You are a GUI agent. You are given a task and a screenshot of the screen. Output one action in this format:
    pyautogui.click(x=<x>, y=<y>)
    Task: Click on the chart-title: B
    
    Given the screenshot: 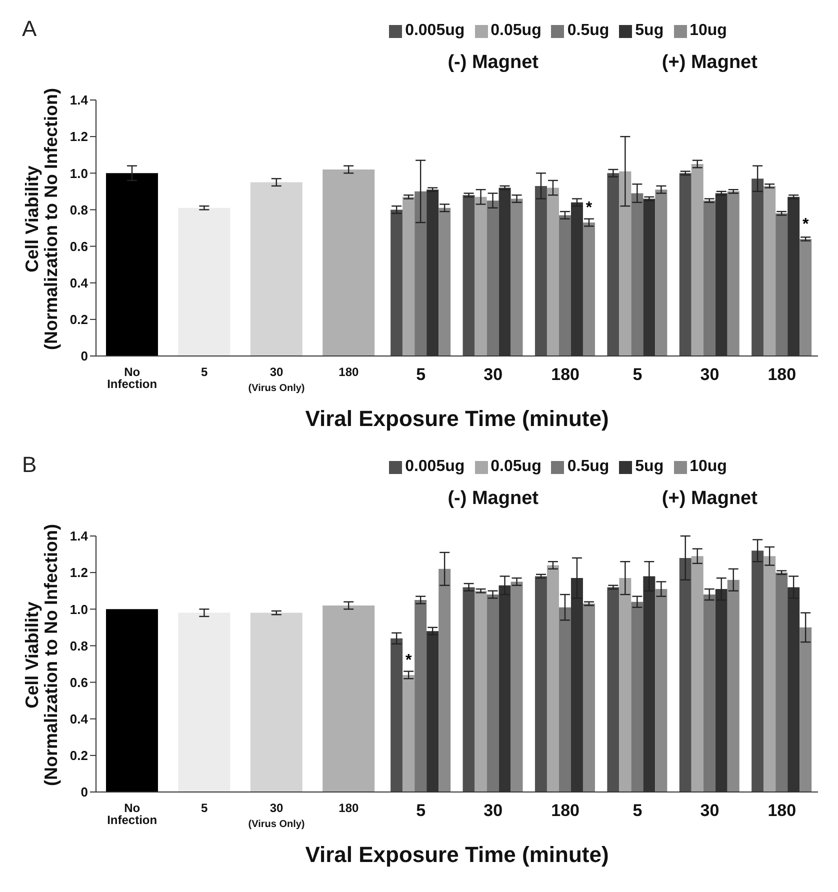 What is the action you would take?
    pyautogui.click(x=29, y=465)
    